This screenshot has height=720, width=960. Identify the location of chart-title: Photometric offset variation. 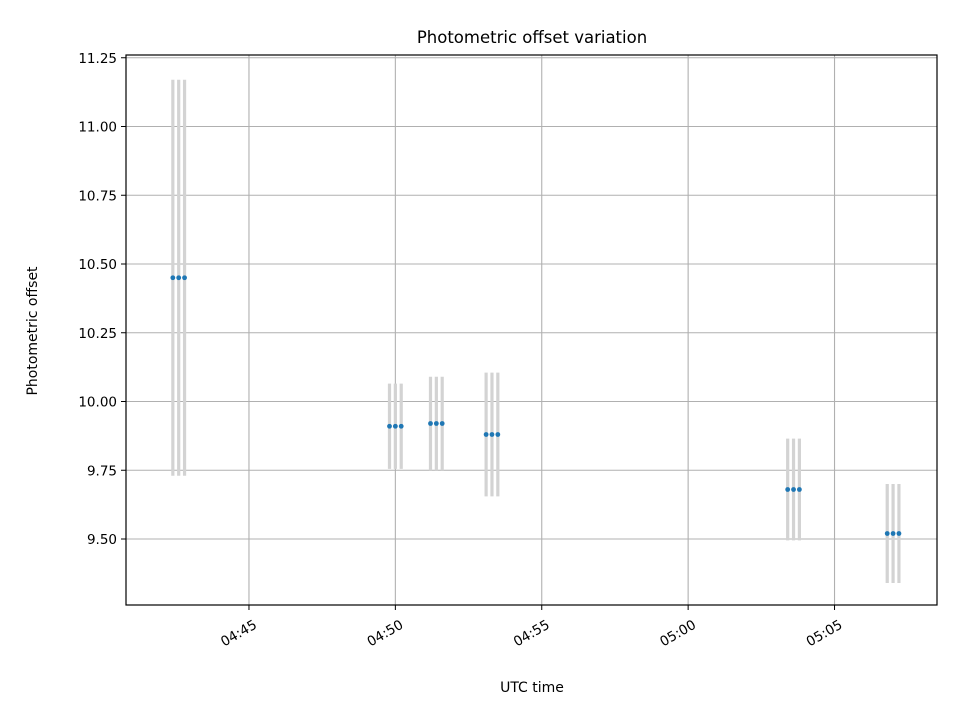
(532, 37).